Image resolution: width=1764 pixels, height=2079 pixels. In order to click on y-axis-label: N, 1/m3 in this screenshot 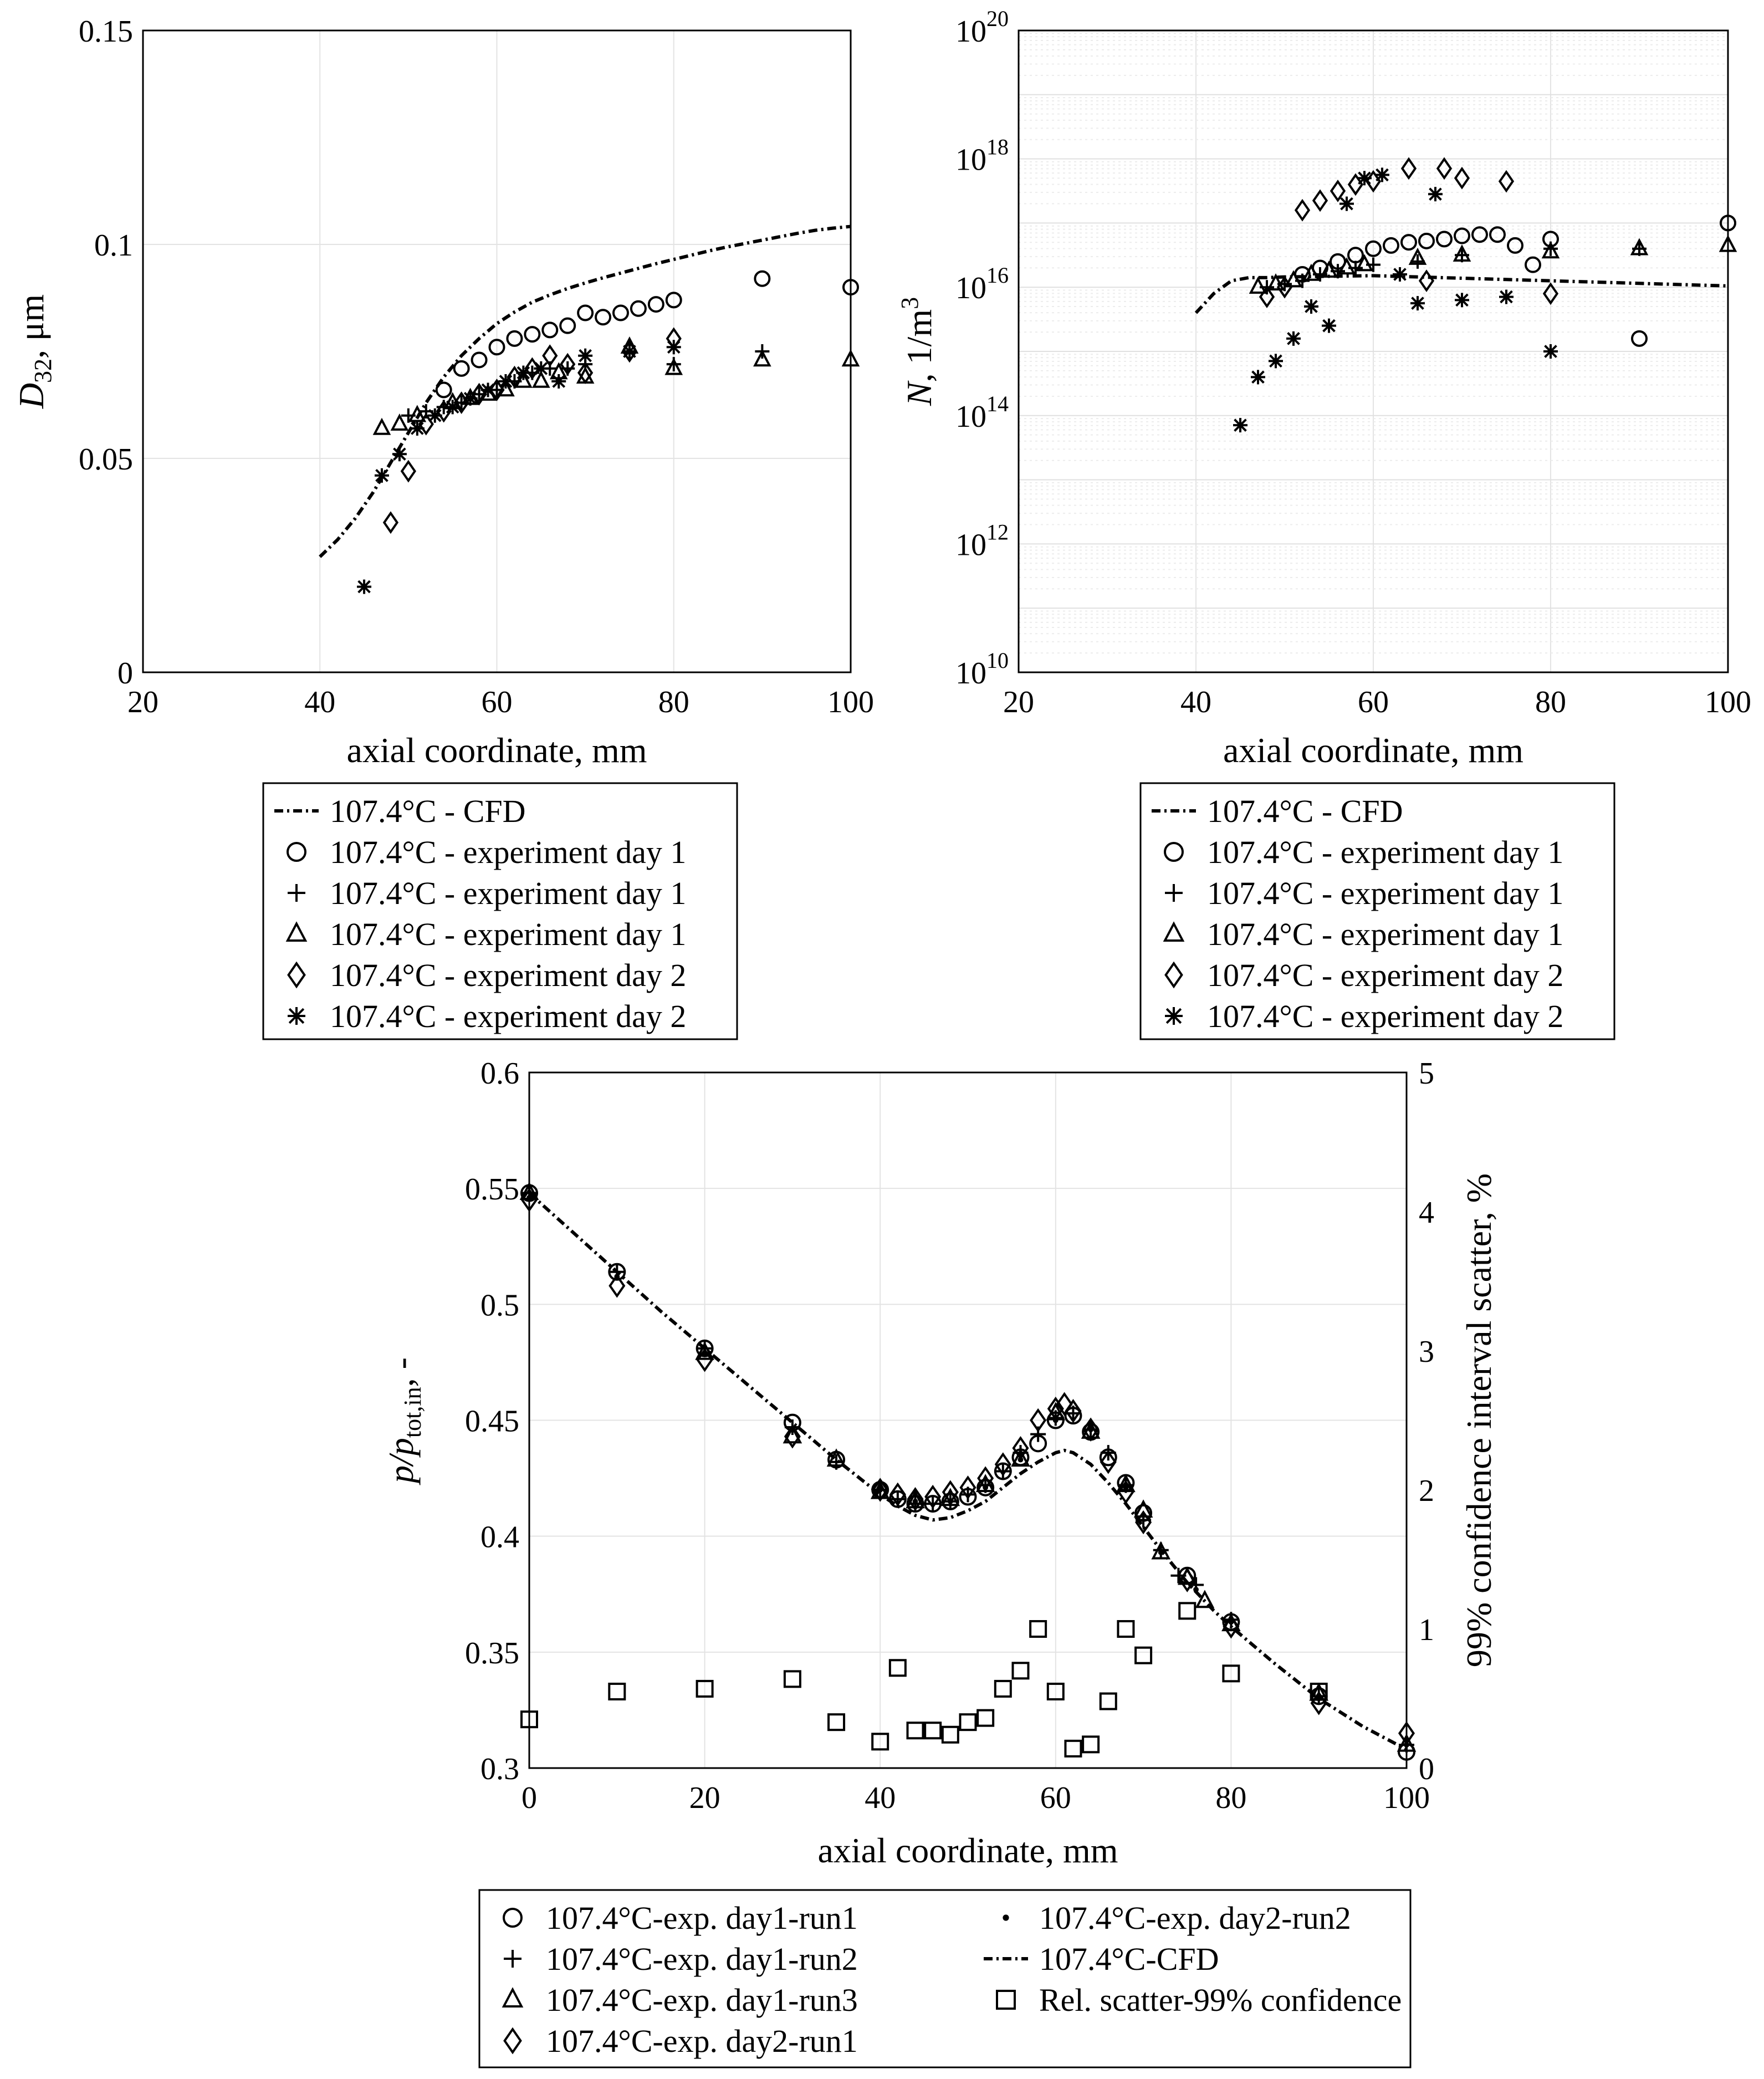, I will do `click(917, 351)`.